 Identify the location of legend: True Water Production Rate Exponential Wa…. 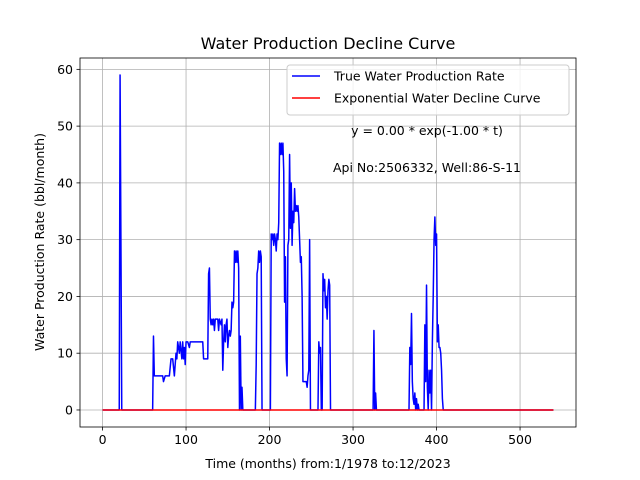
(428, 90).